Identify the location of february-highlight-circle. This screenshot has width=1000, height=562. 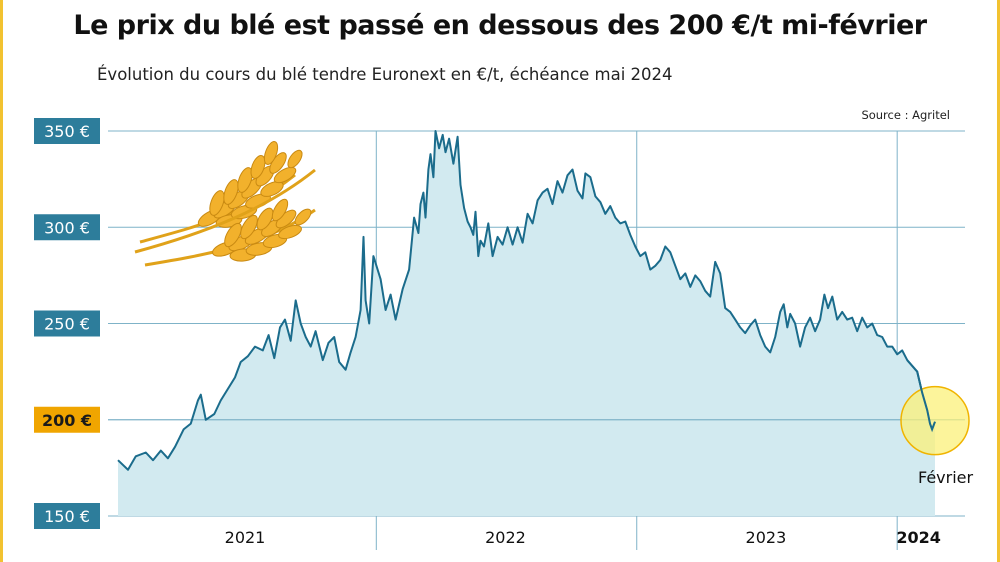
(935, 420).